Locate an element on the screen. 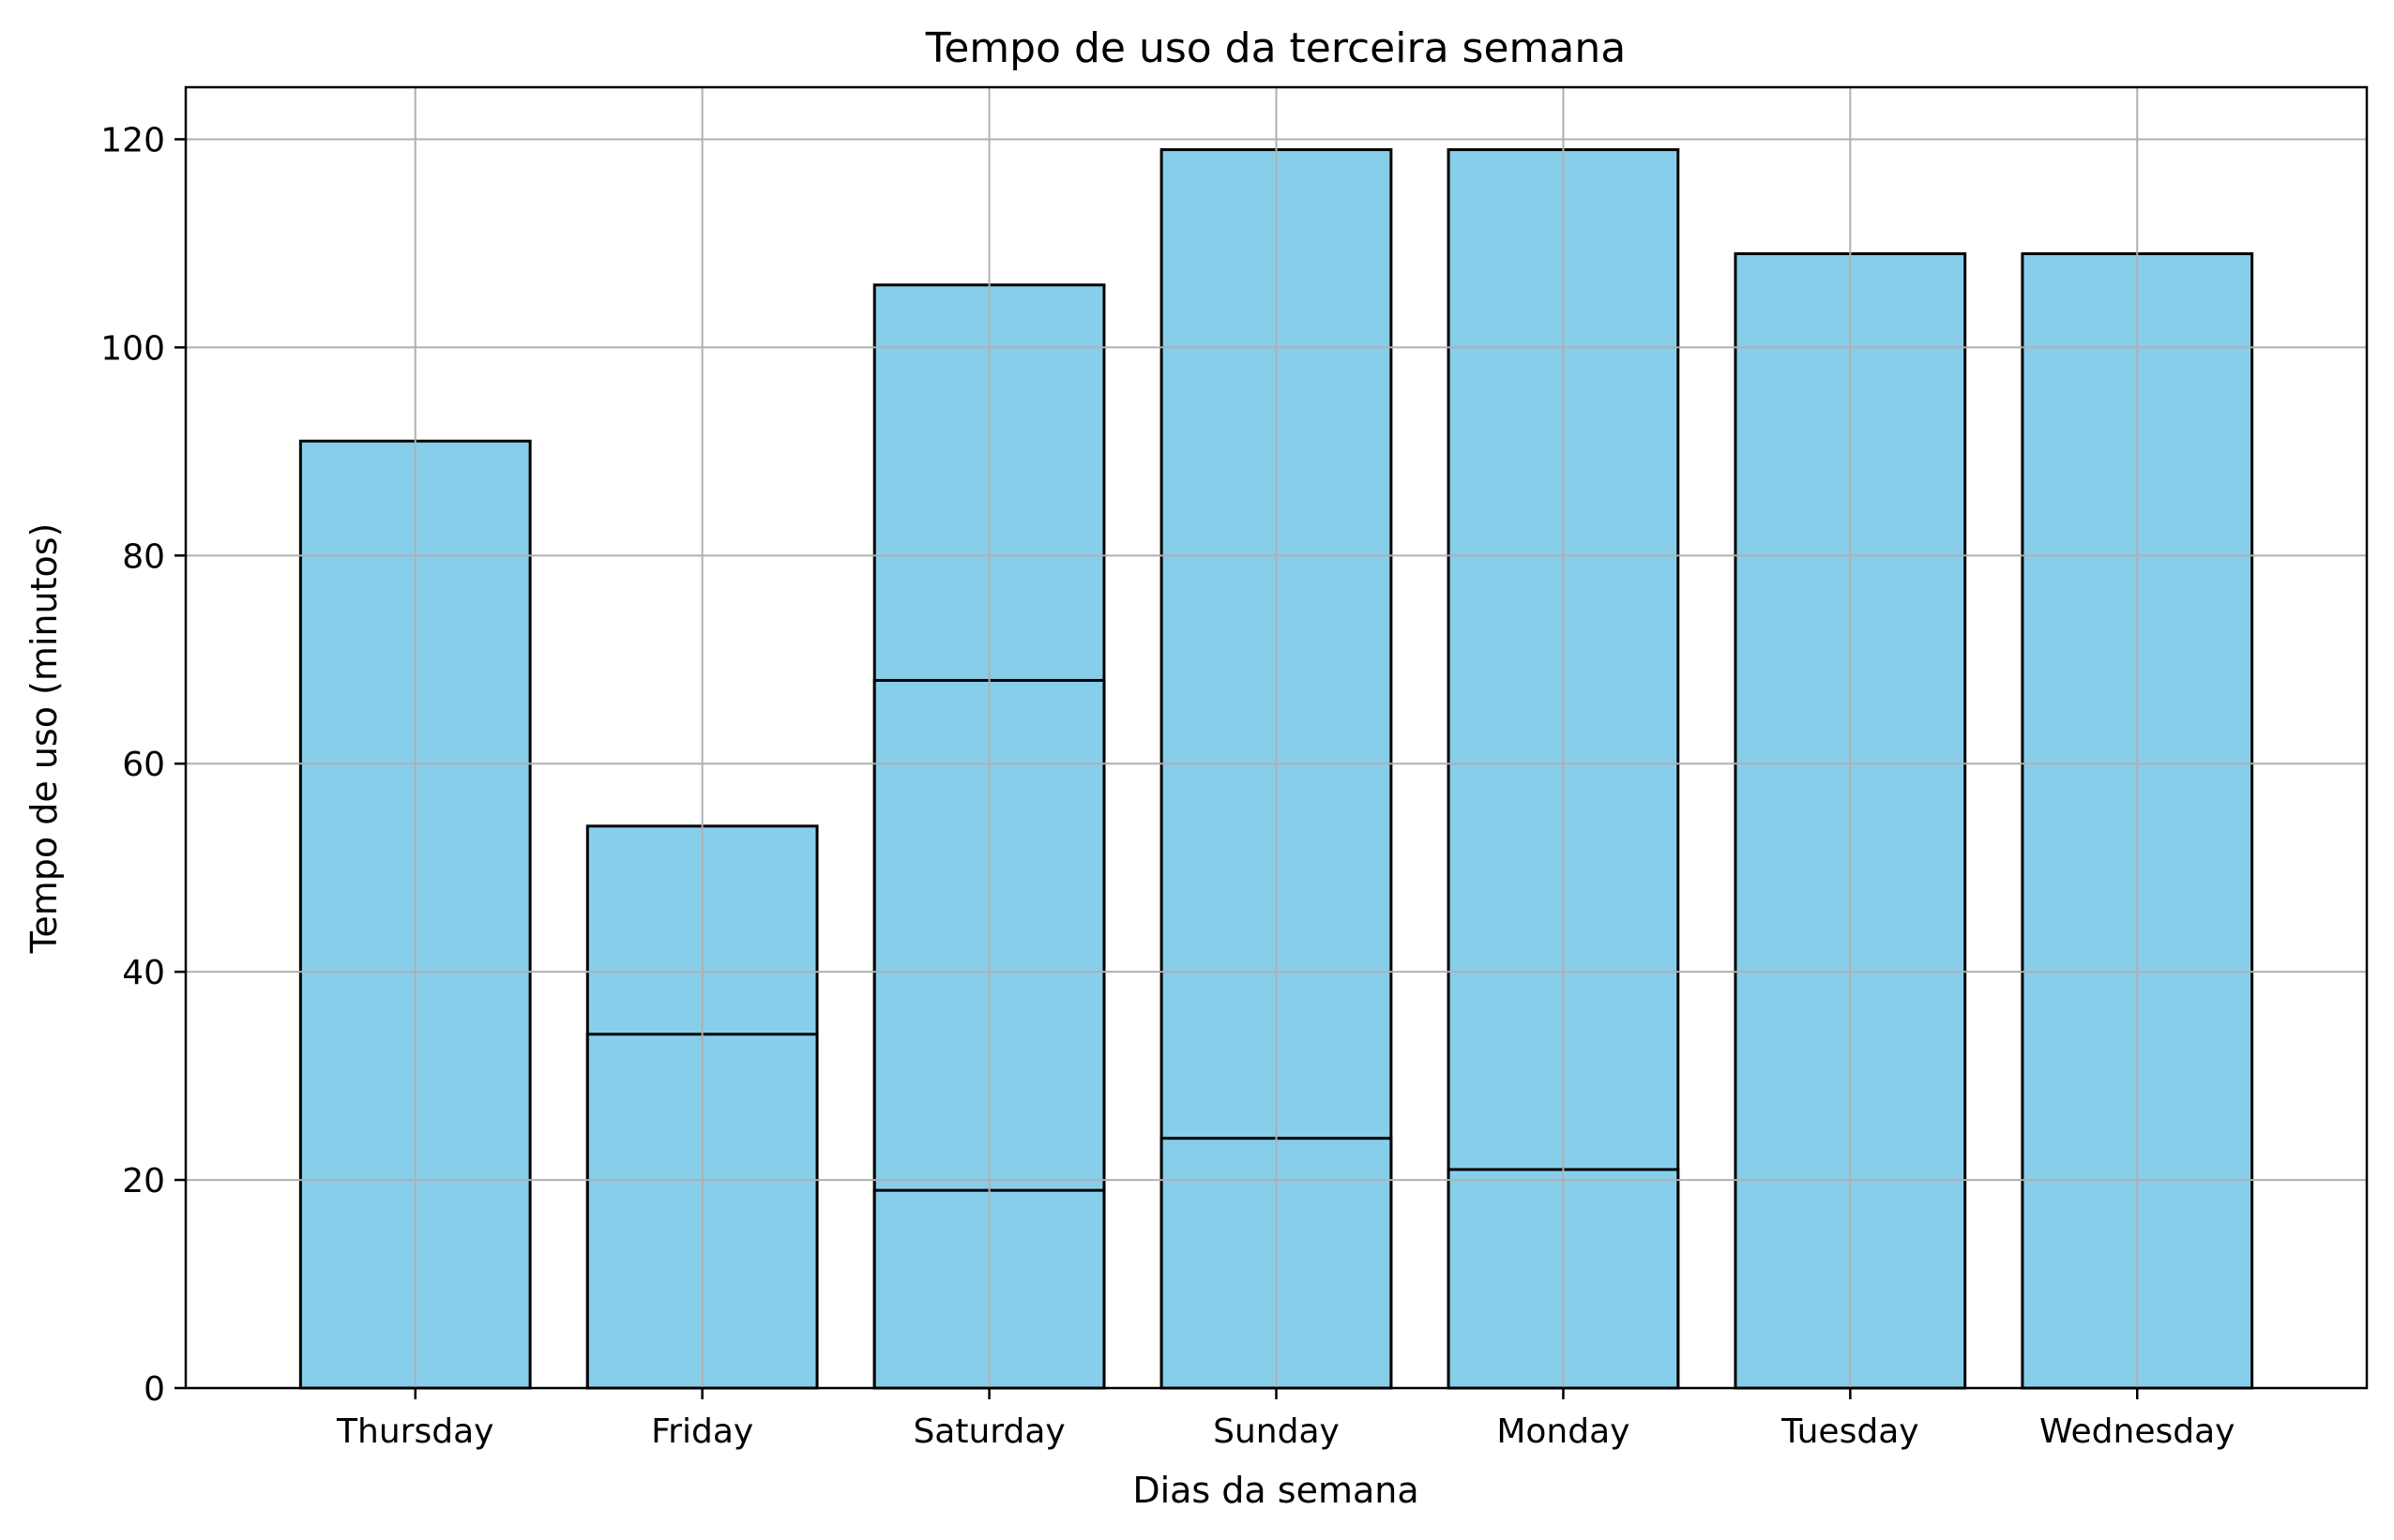 The height and width of the screenshot is (1540, 2394). y-axis-ticks: 0 20 40 60 80 100 120 is located at coordinates (143, 765).